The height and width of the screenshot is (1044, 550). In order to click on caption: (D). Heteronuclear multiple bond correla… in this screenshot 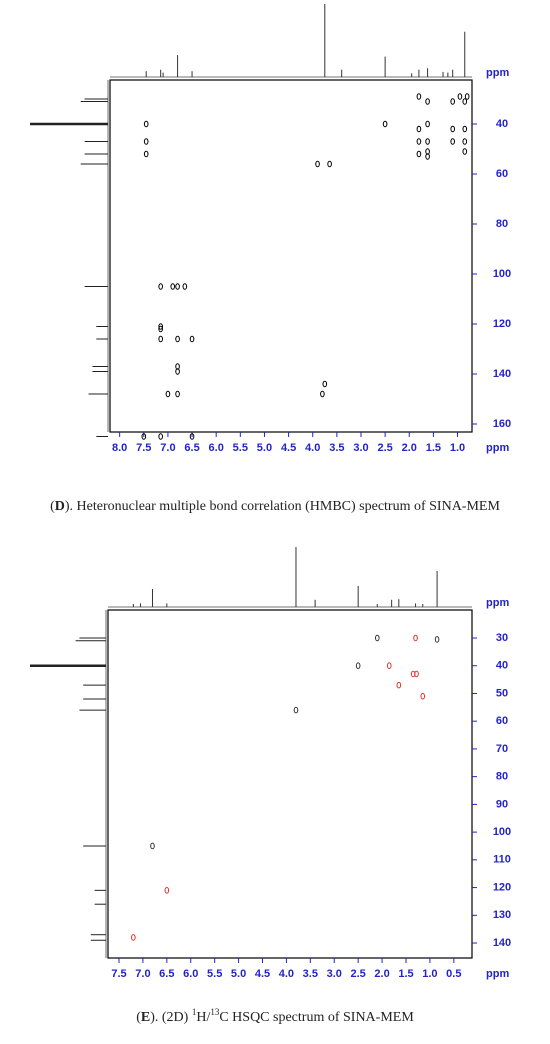, I will do `click(275, 506)`.